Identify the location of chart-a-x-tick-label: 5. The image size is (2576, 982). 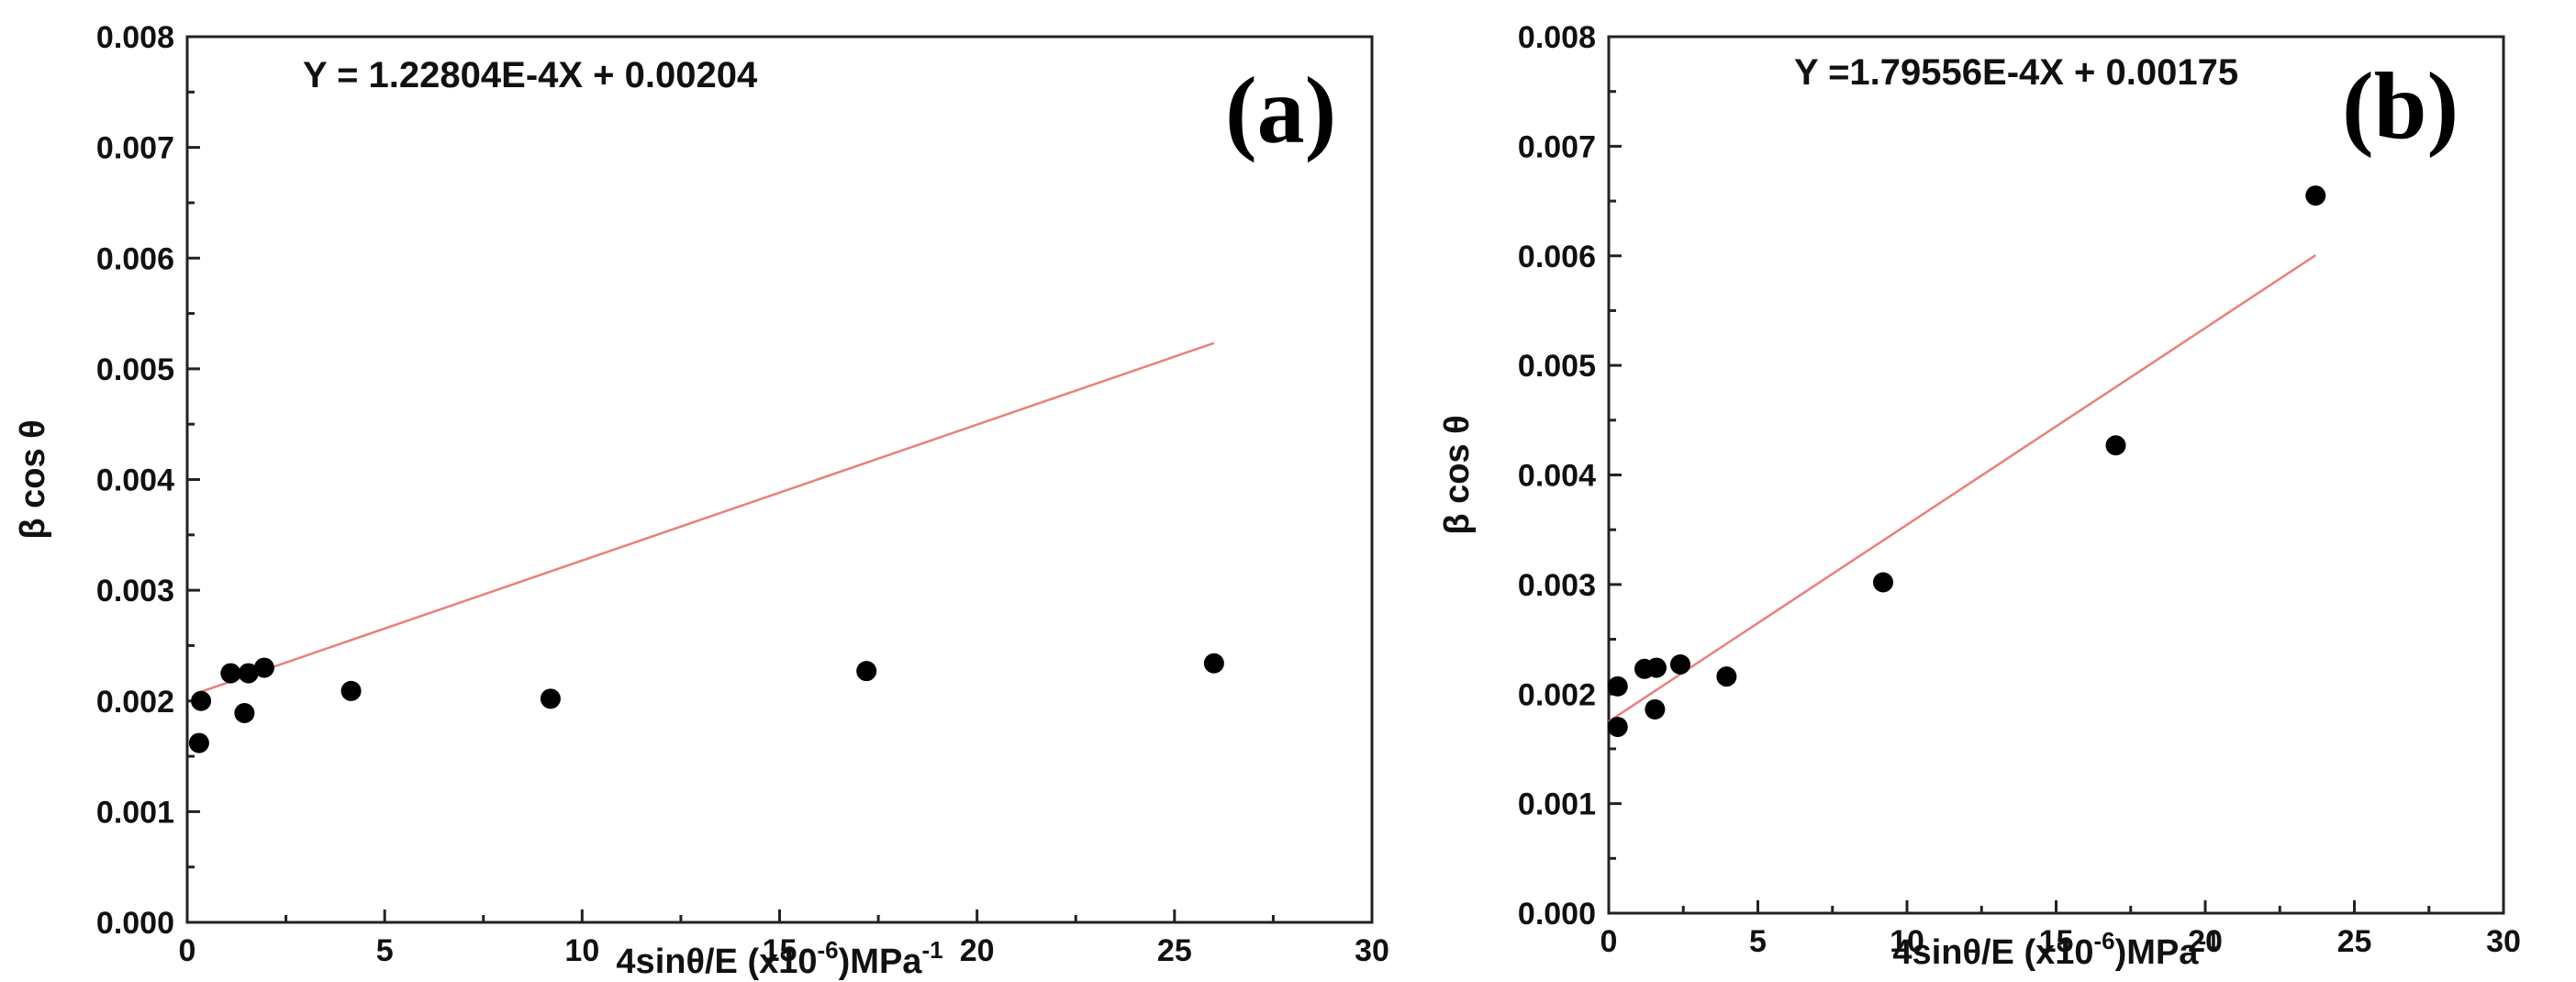
(385, 951).